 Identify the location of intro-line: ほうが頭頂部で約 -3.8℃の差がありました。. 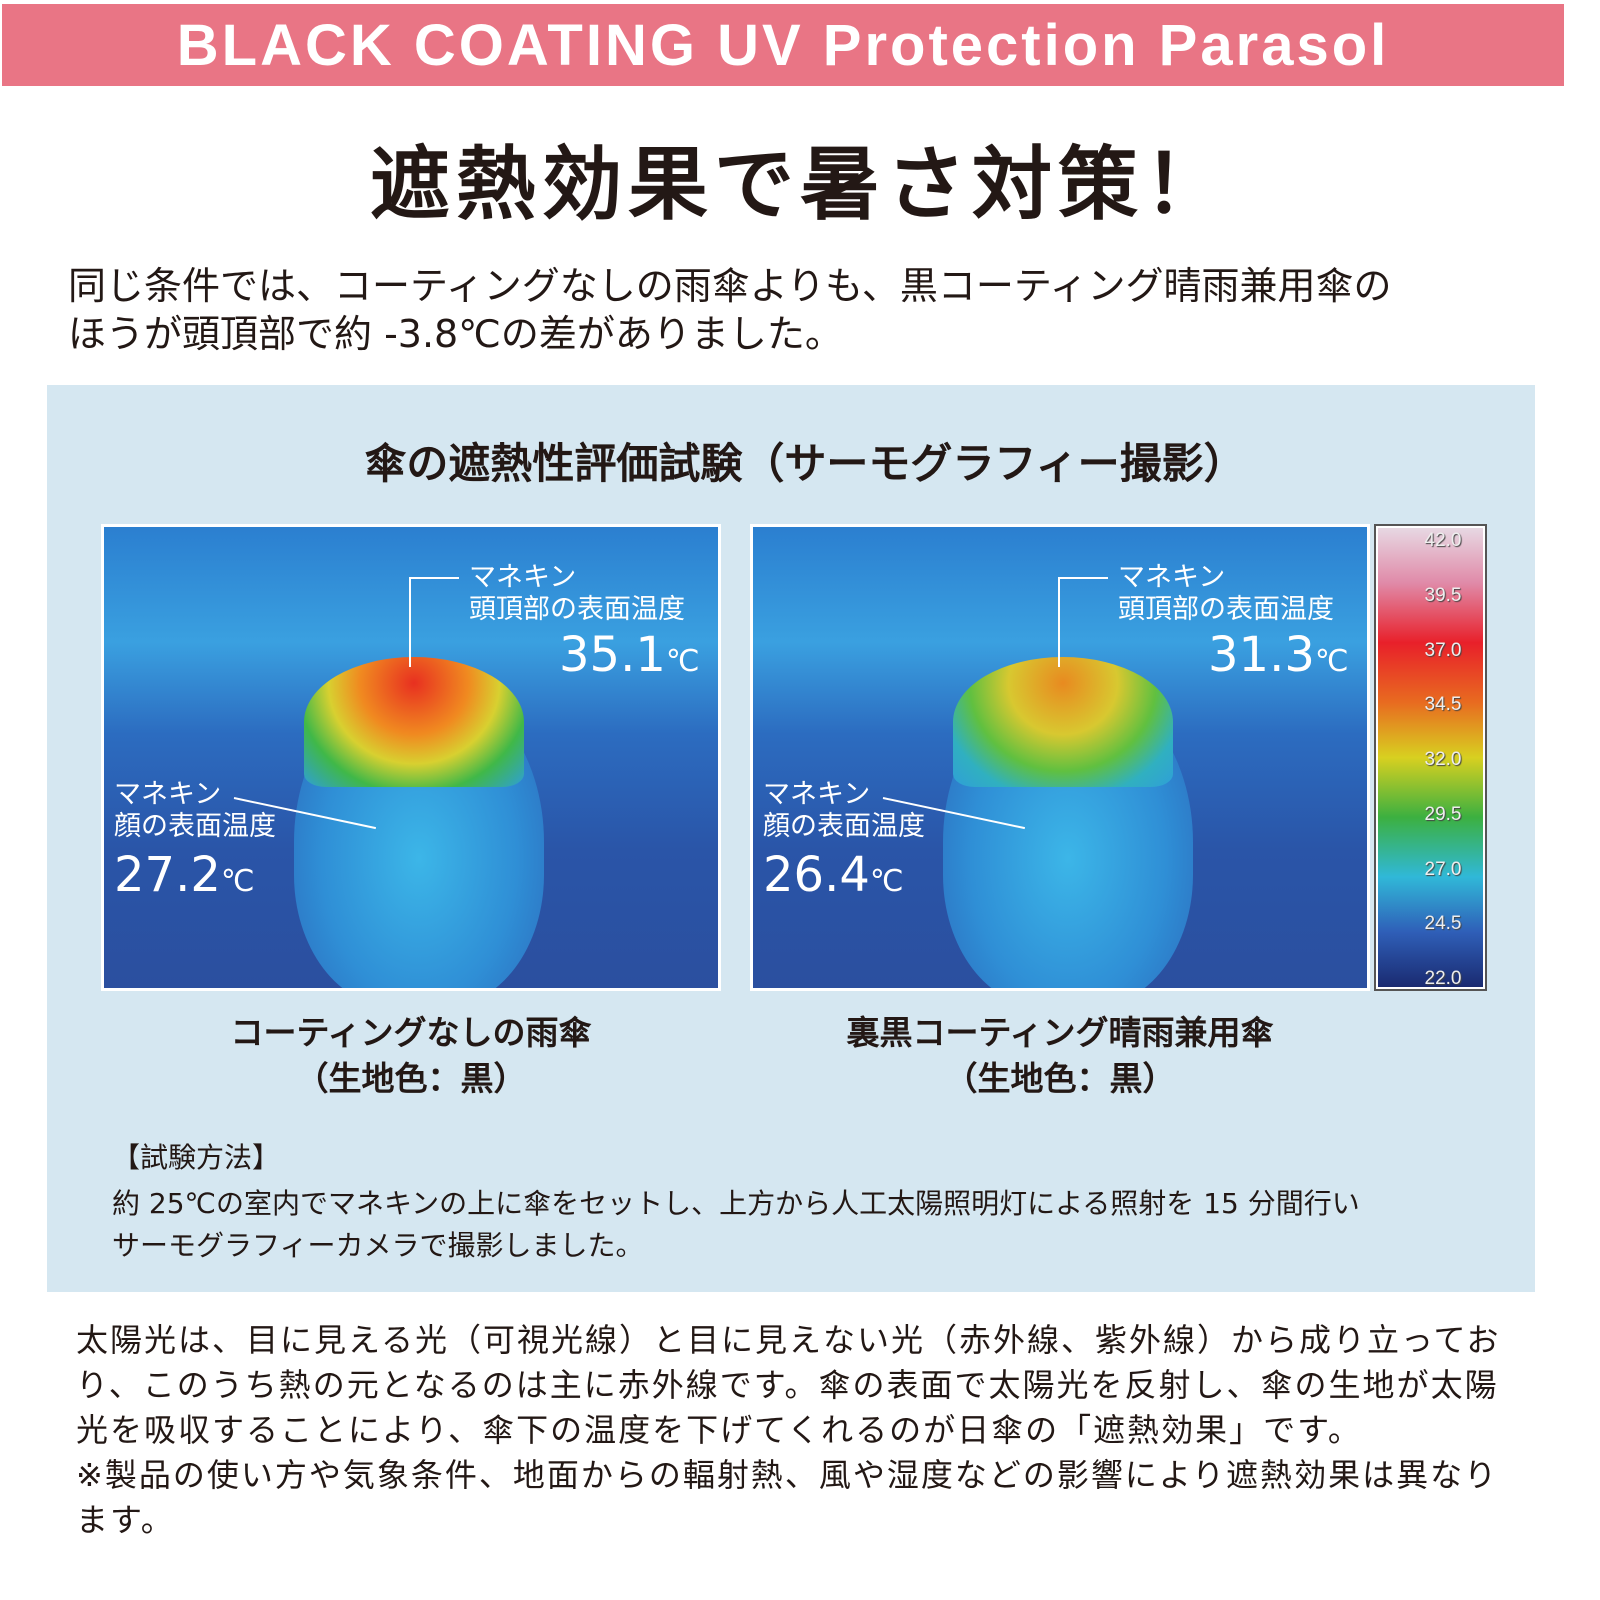
(455, 334).